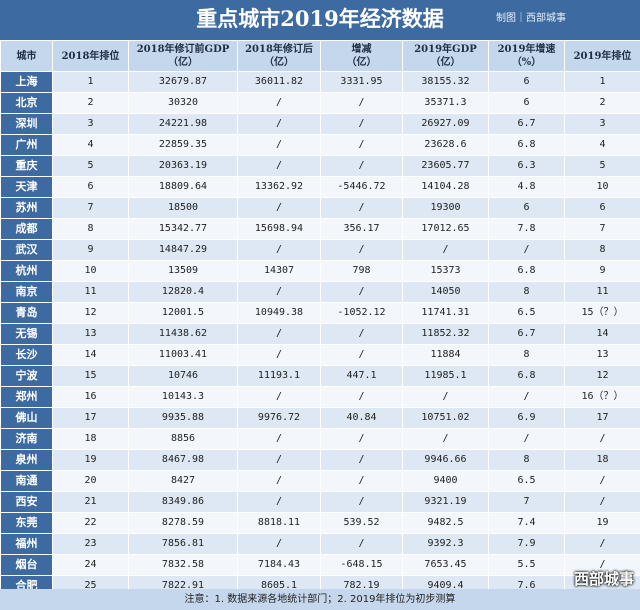  I want to click on city-cell: 成都, so click(26, 229).